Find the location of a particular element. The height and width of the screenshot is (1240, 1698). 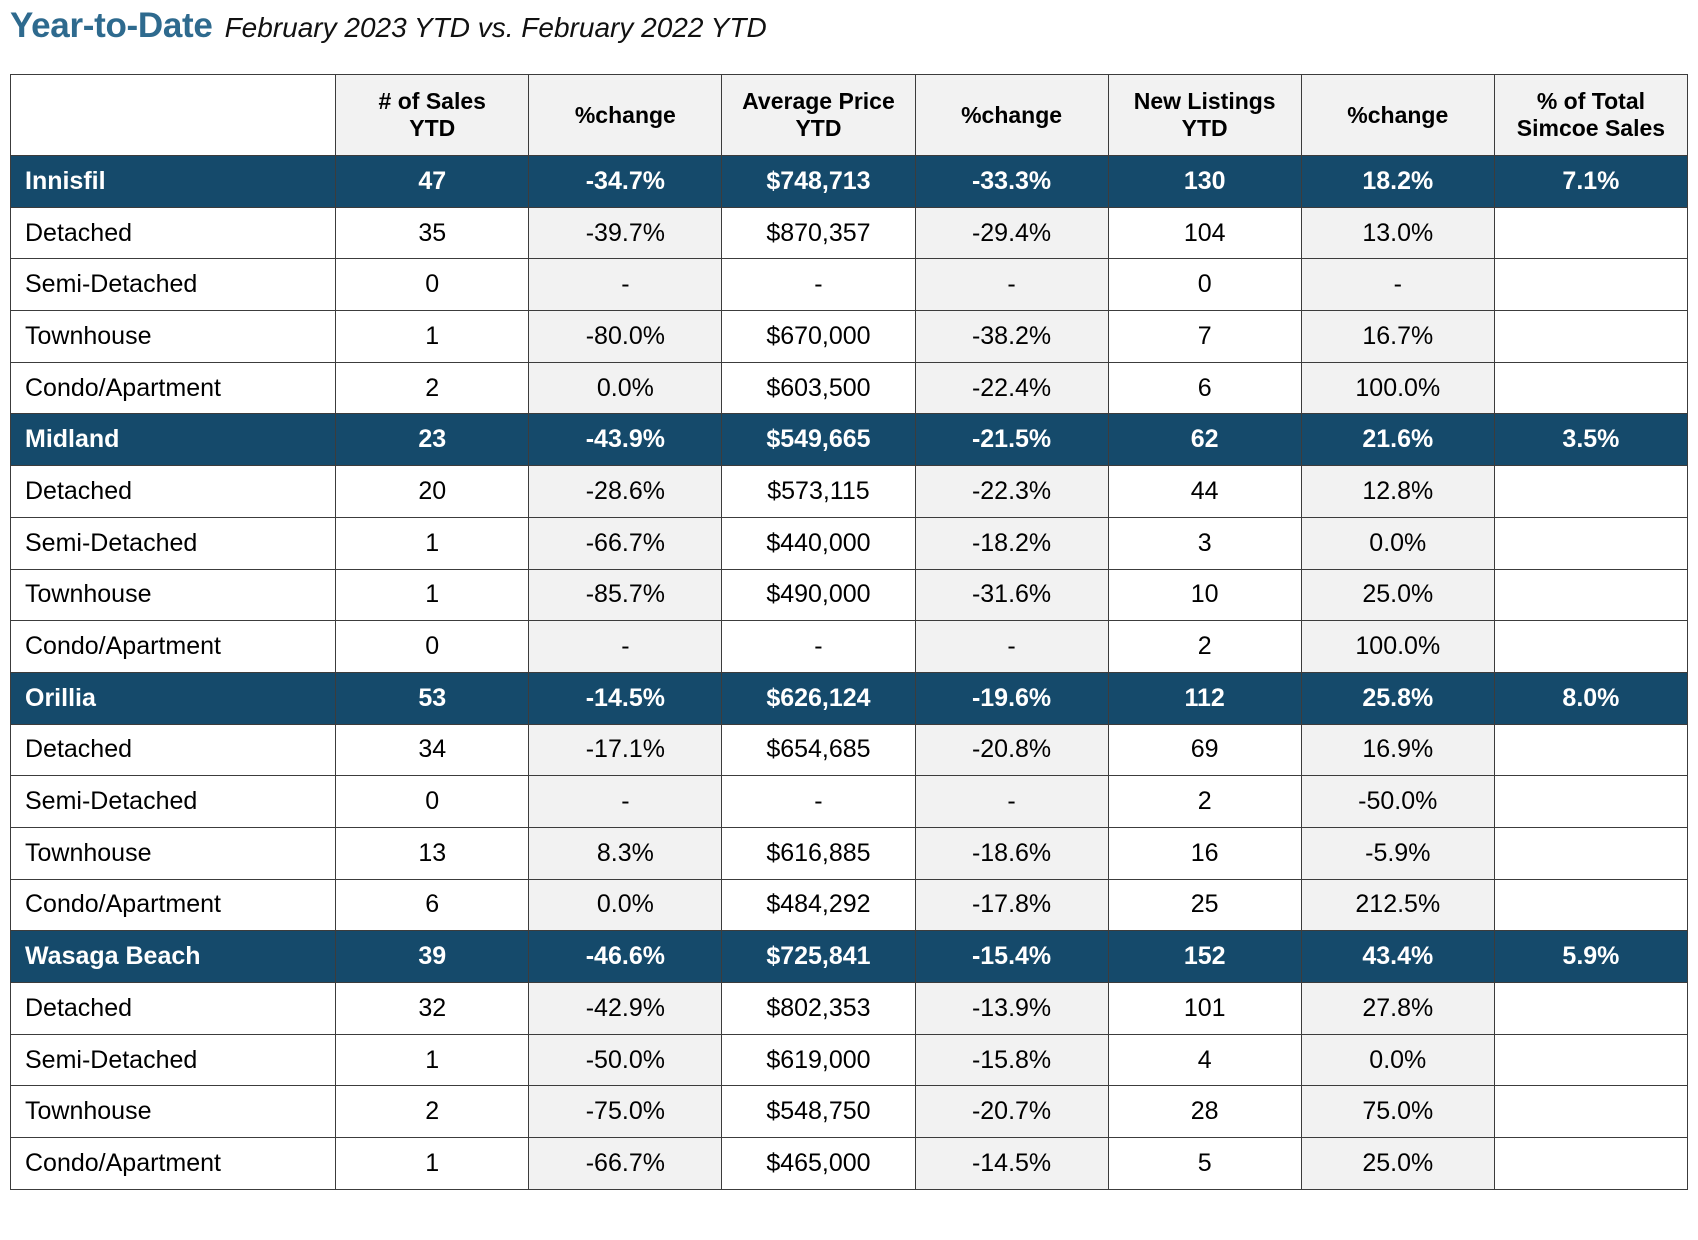

header-sales-ytd: # of Sales YTD is located at coordinates (432, 115).